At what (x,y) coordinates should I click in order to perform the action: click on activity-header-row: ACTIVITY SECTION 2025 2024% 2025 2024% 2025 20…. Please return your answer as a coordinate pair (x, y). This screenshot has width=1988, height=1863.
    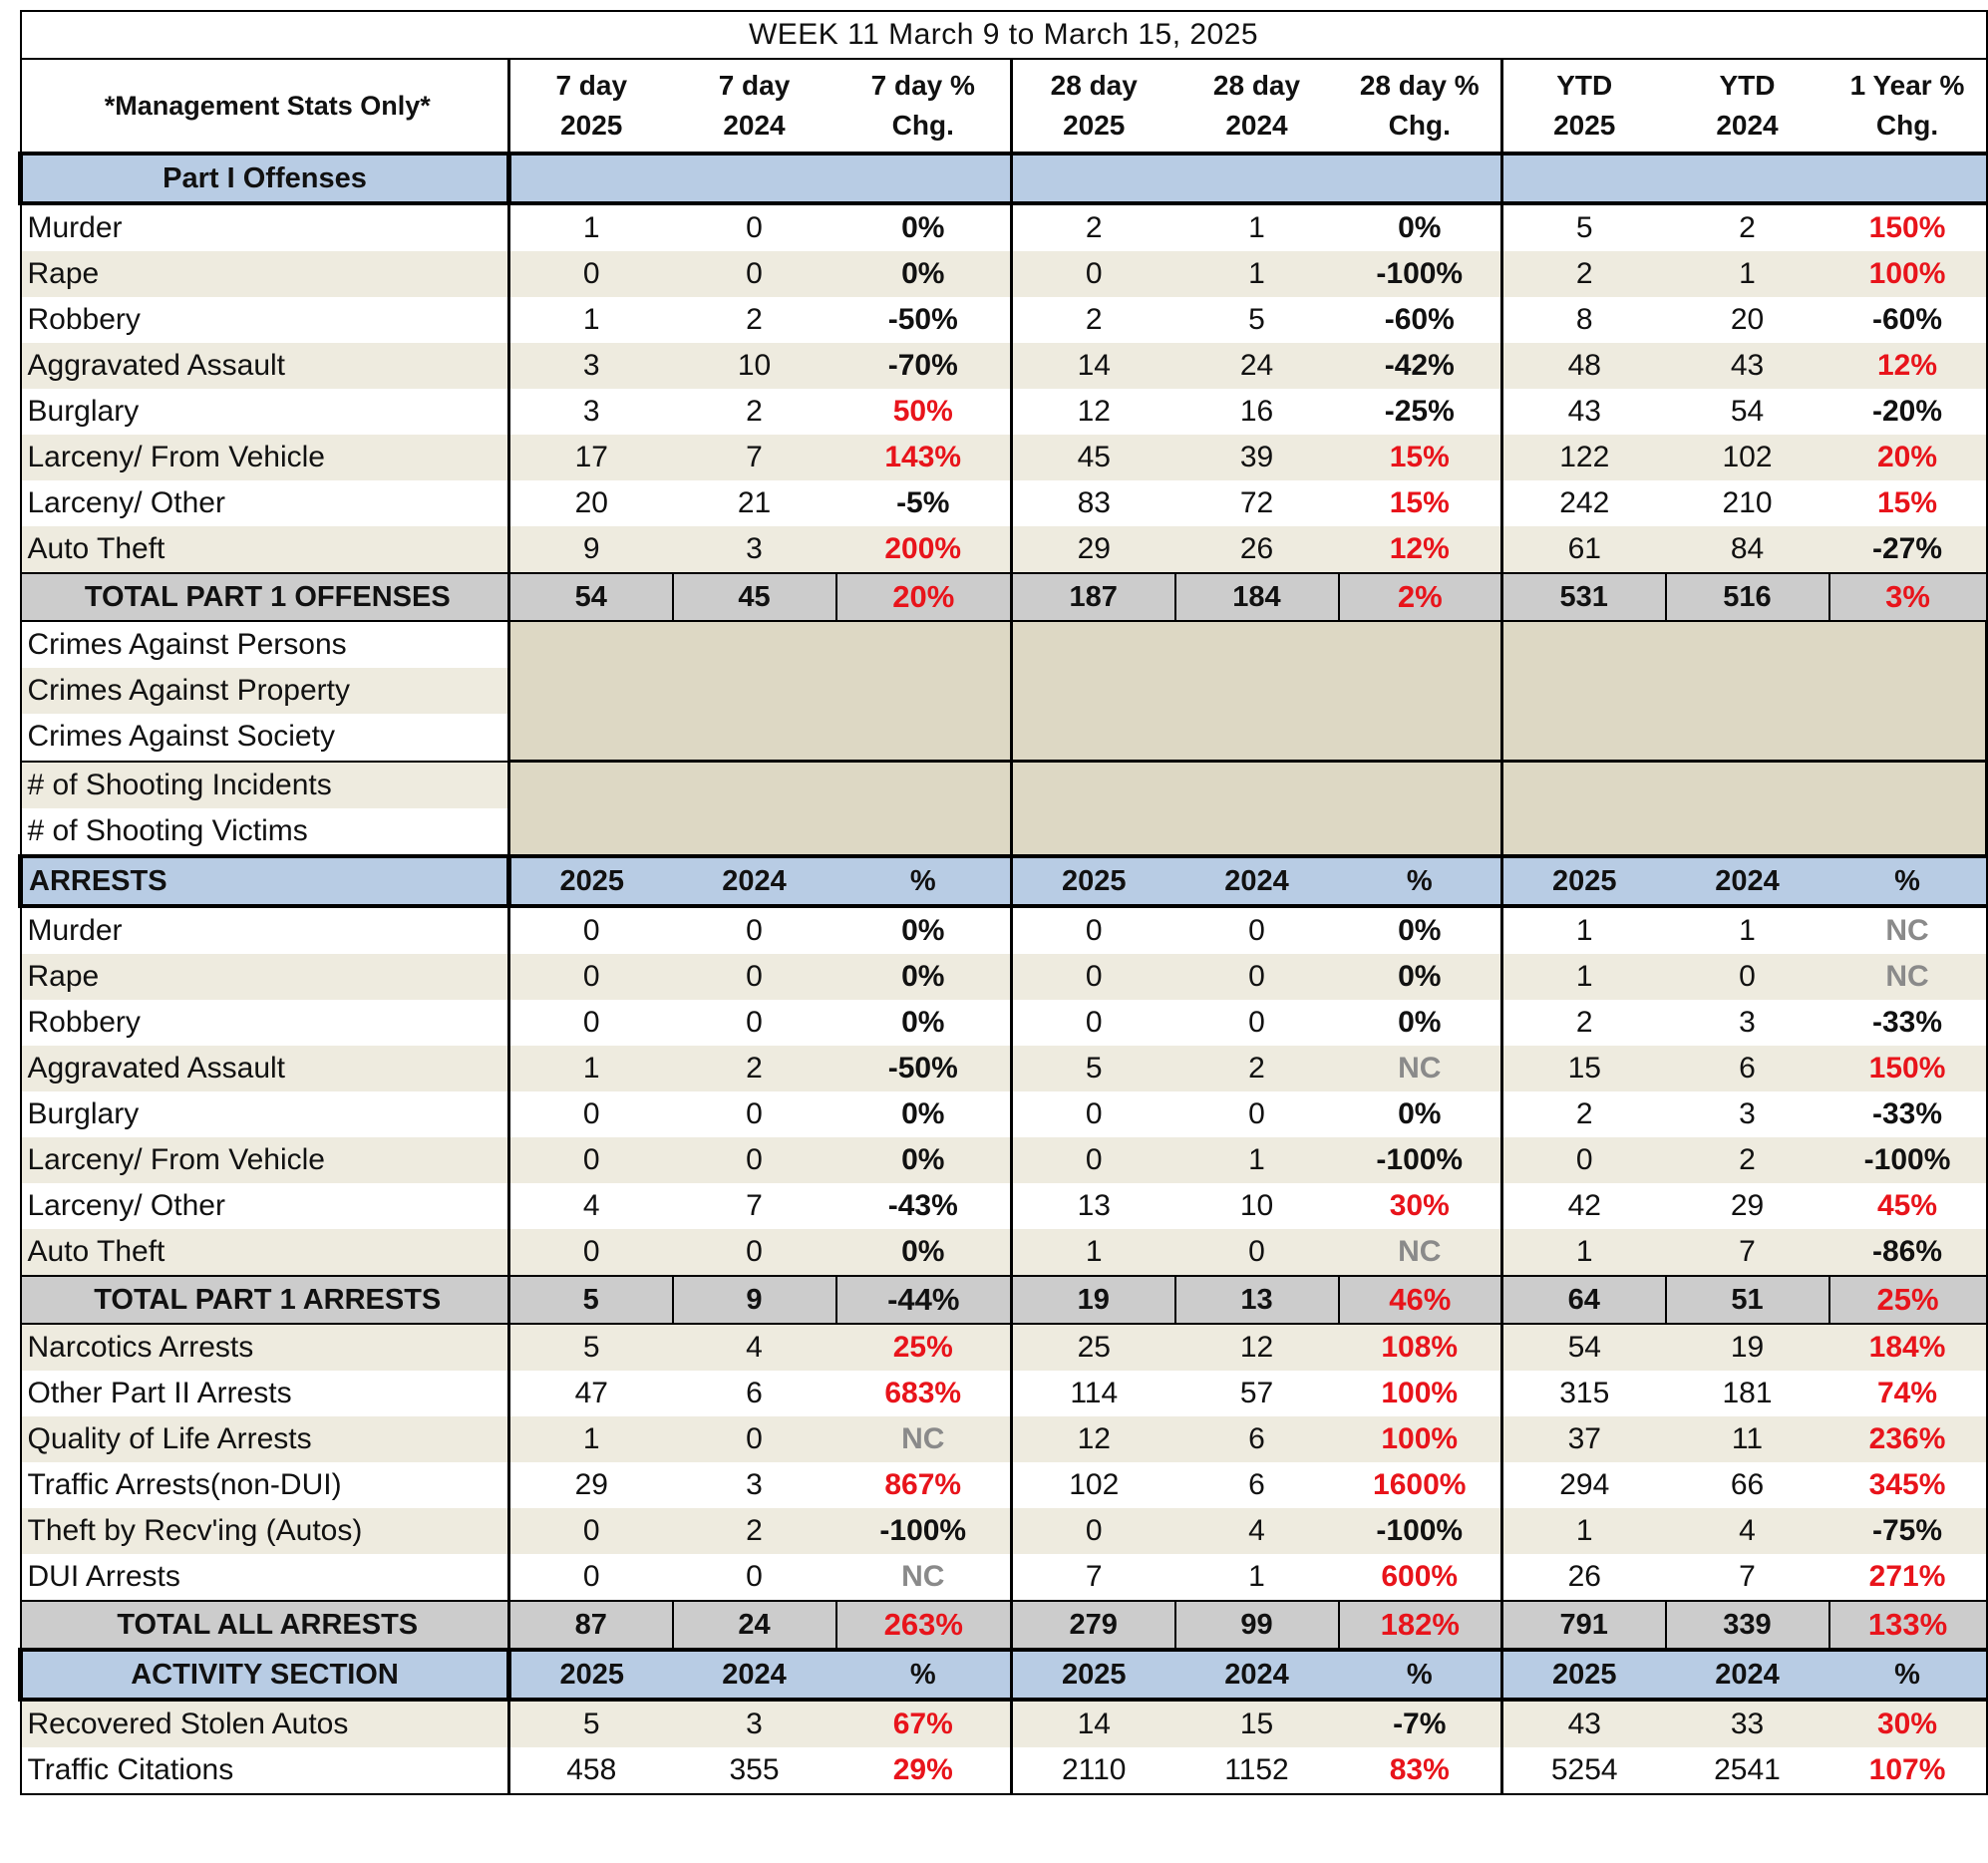
    Looking at the image, I should click on (1003, 1675).